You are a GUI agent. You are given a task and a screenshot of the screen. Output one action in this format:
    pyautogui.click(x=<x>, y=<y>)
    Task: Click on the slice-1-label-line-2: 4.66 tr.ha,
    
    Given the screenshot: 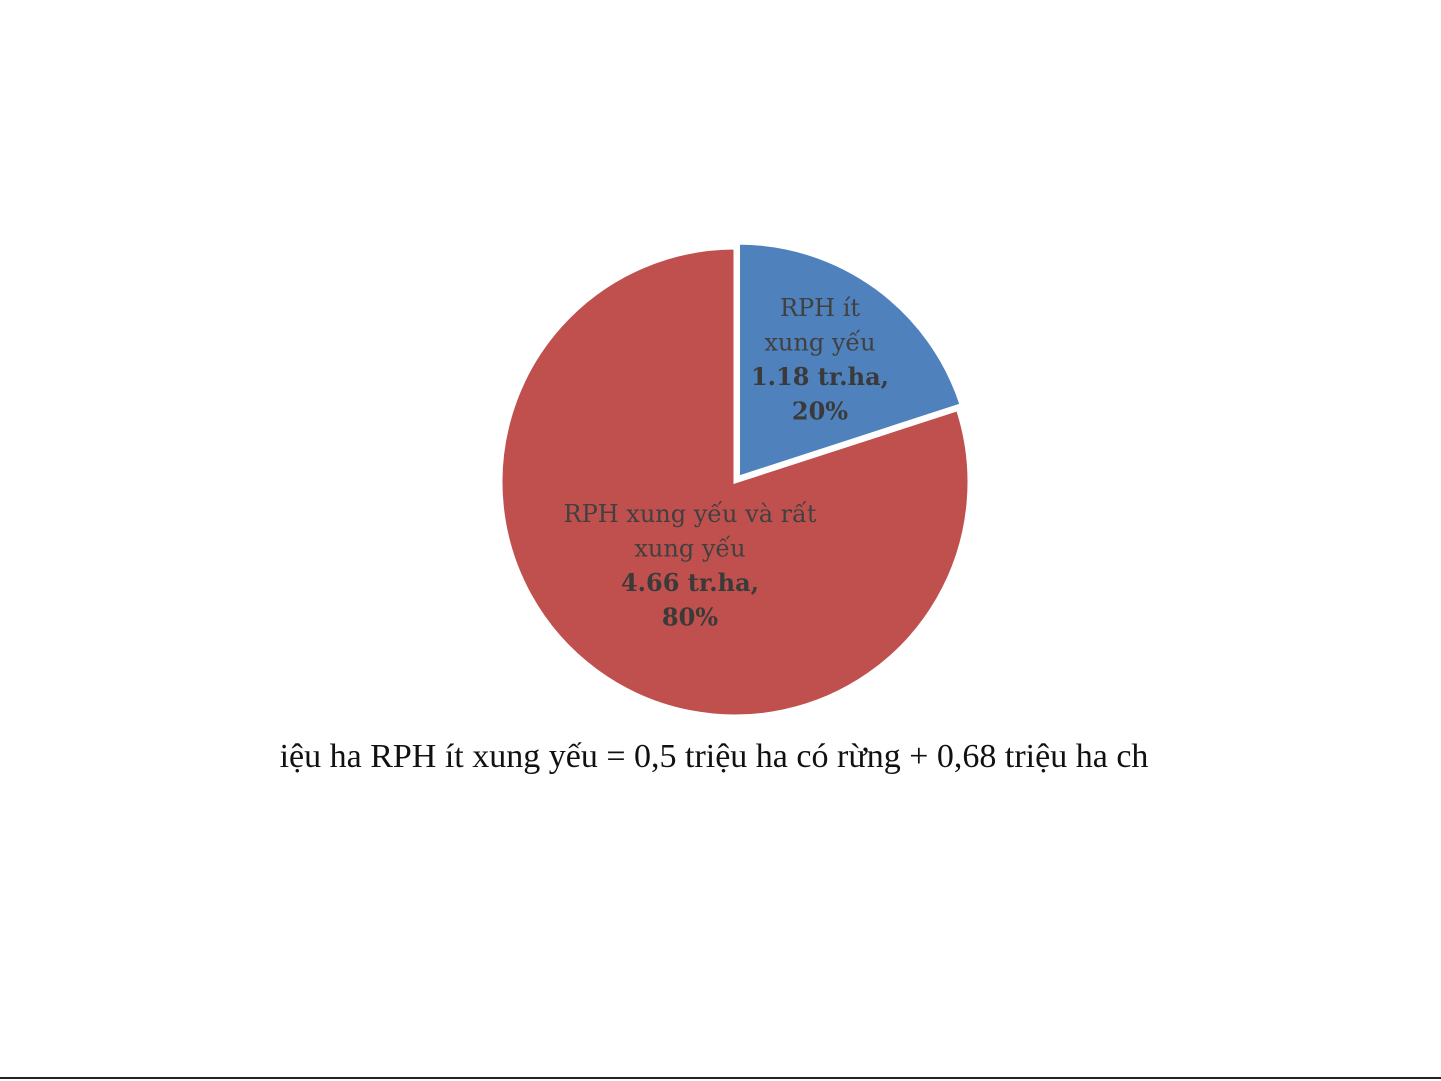 What is the action you would take?
    pyautogui.click(x=690, y=582)
    